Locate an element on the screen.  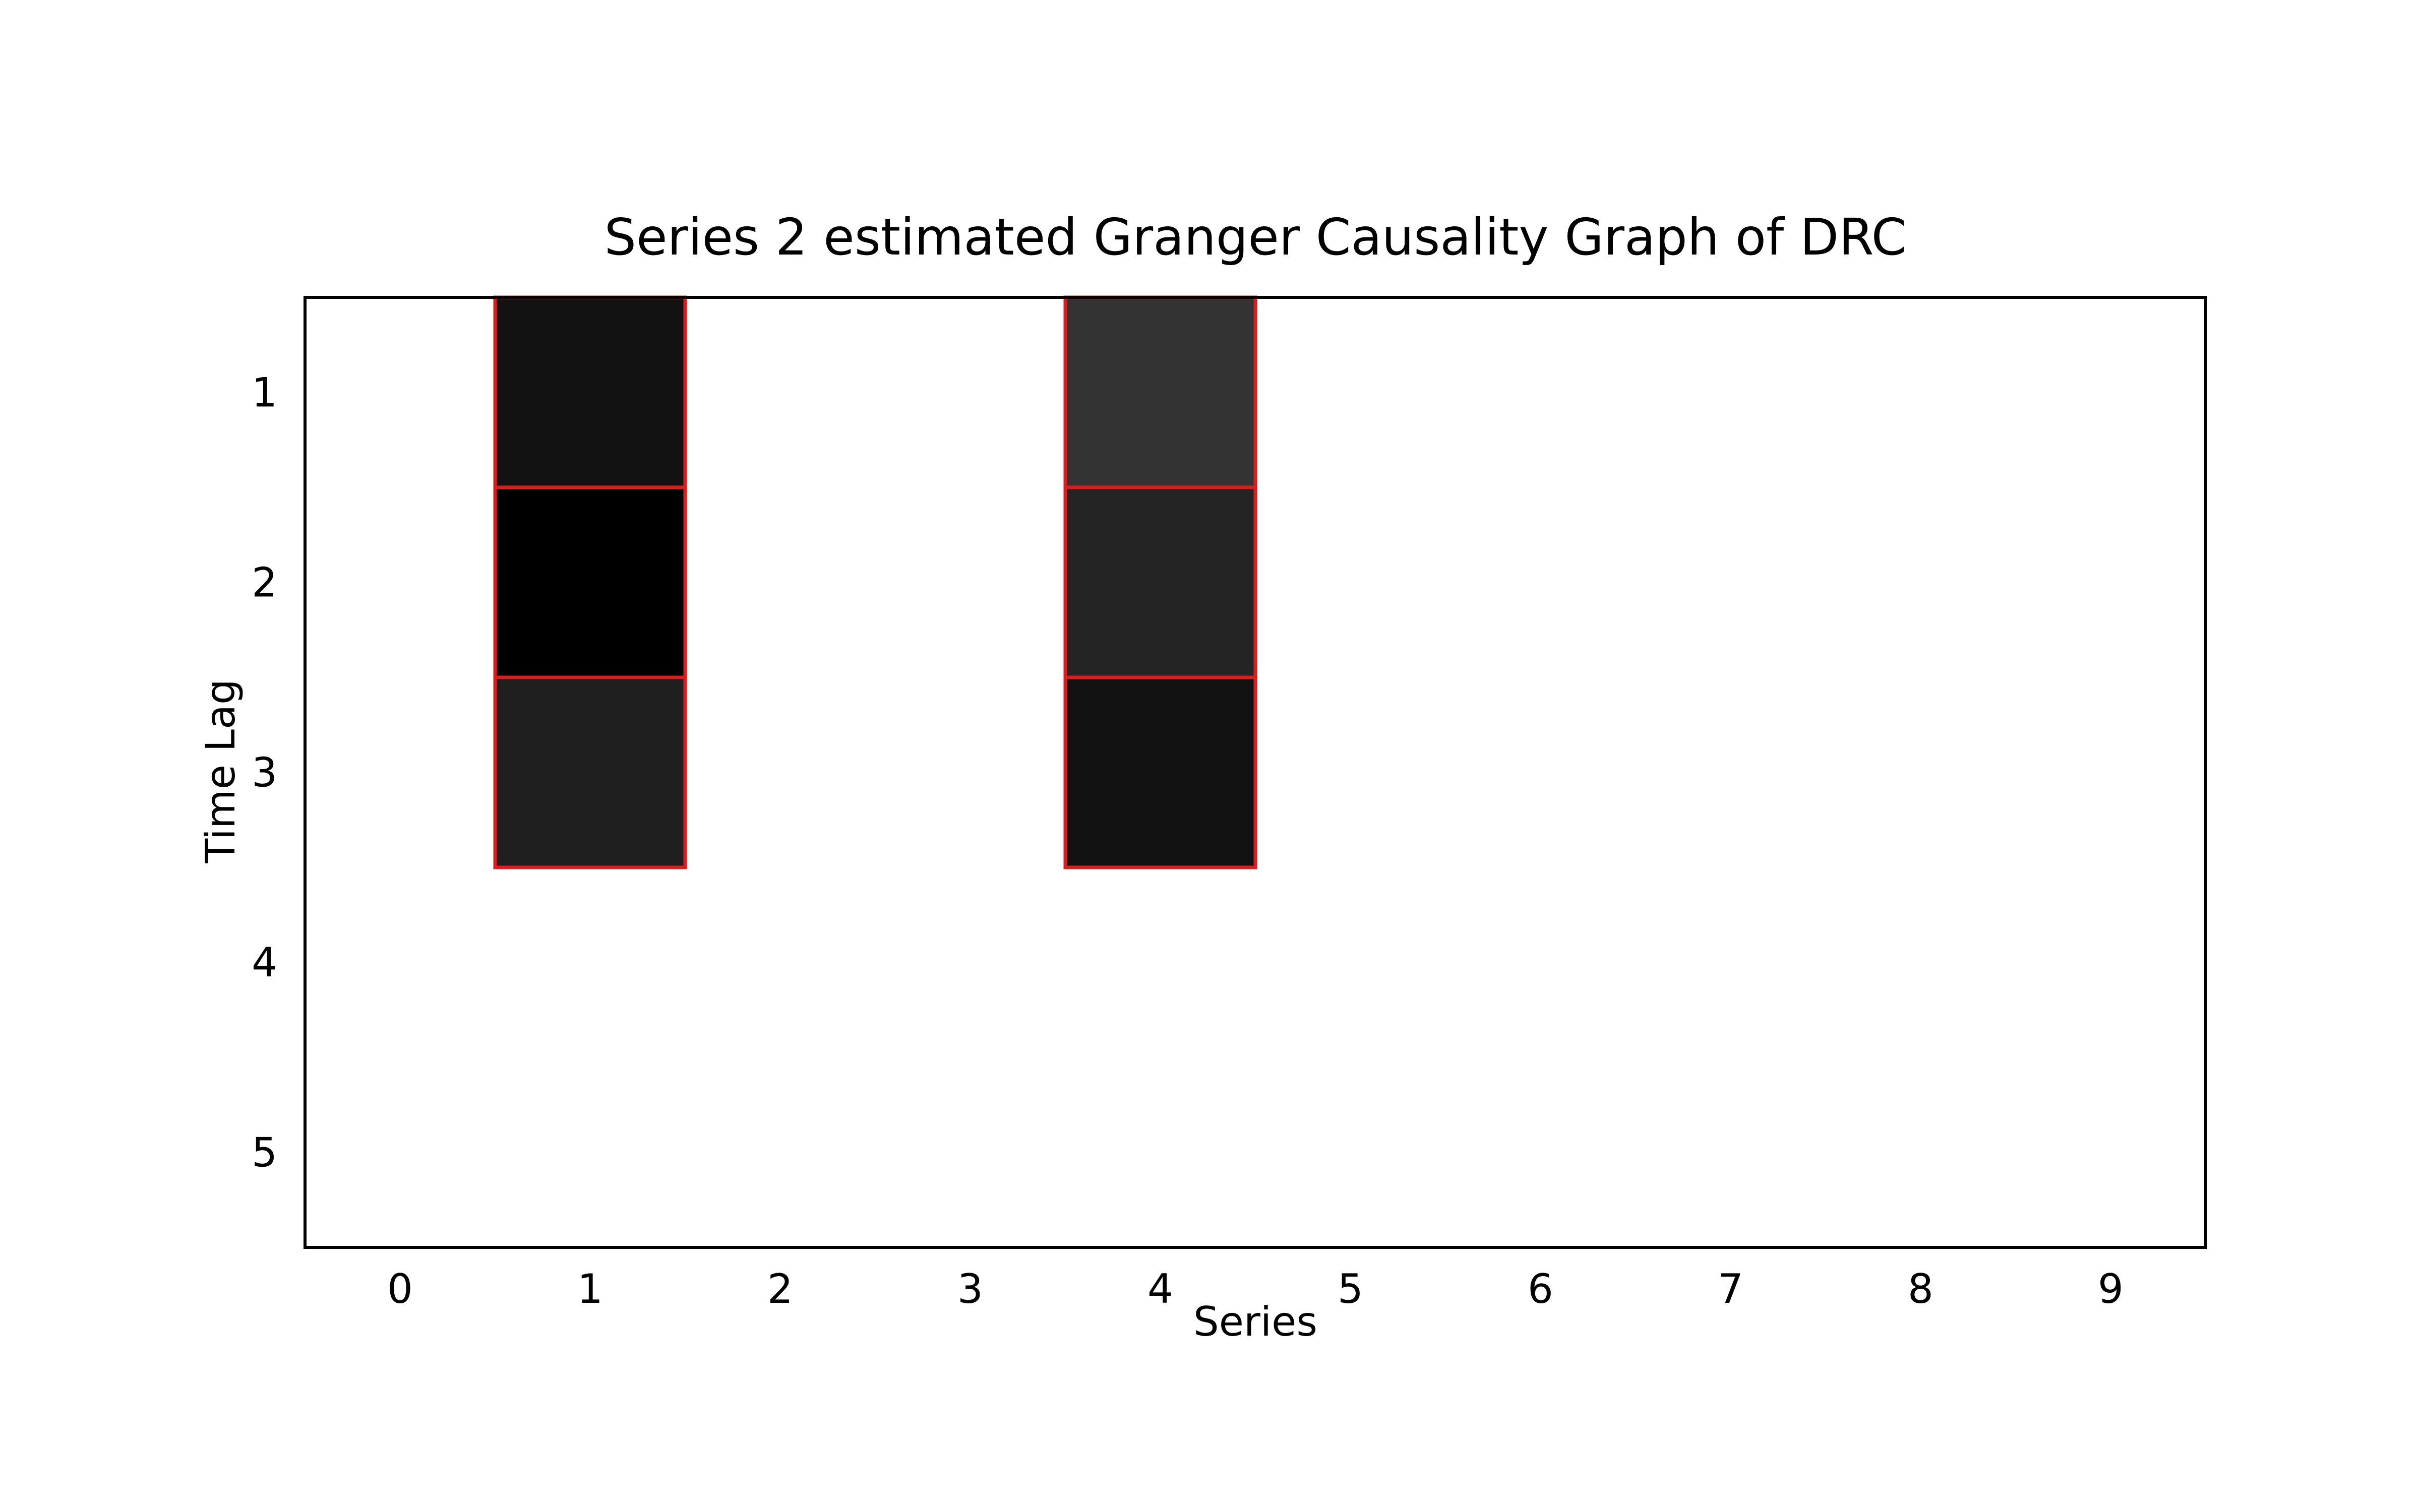
x-axis-ticks: 0 1 2 3 4 5 6 7 8 9 is located at coordinates (1255, 1289).